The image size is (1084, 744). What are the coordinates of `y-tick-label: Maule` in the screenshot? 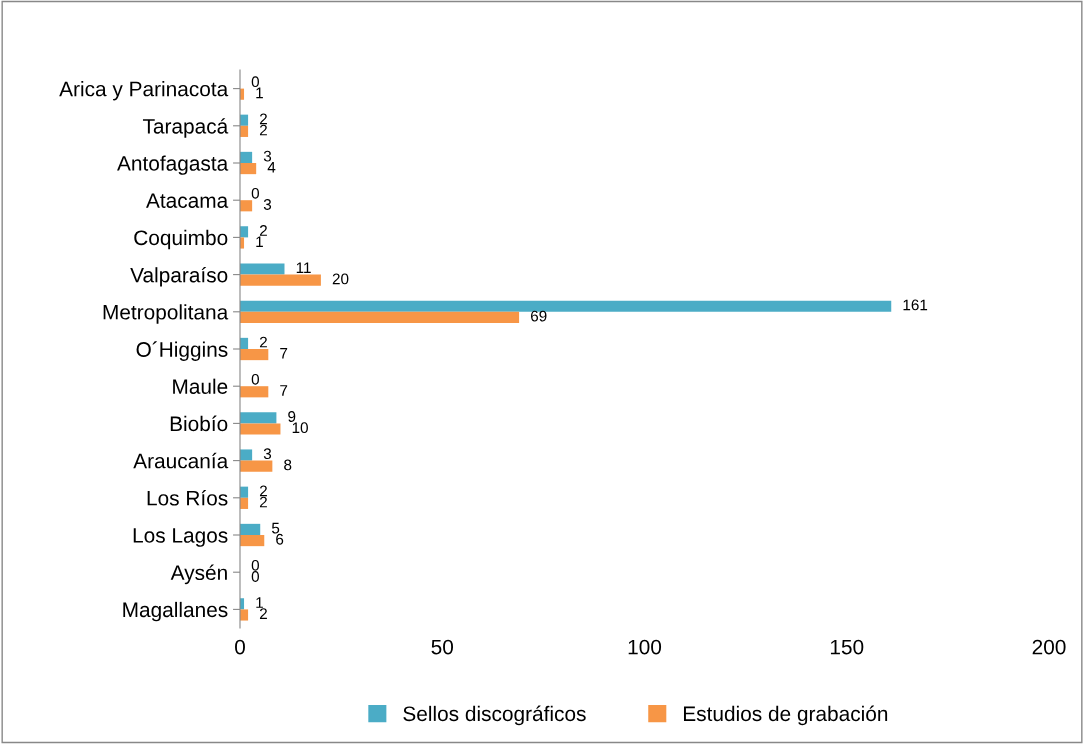 It's located at (200, 386).